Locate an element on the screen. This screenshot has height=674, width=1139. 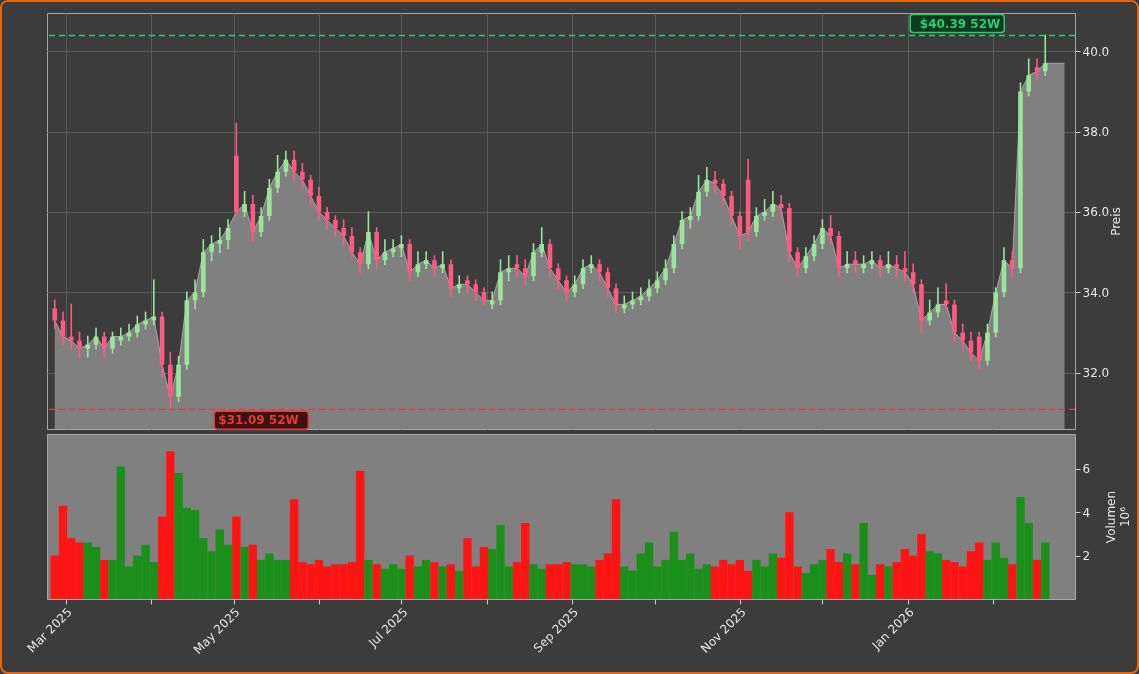
y-tick-label: 2 is located at coordinates (1086, 556).